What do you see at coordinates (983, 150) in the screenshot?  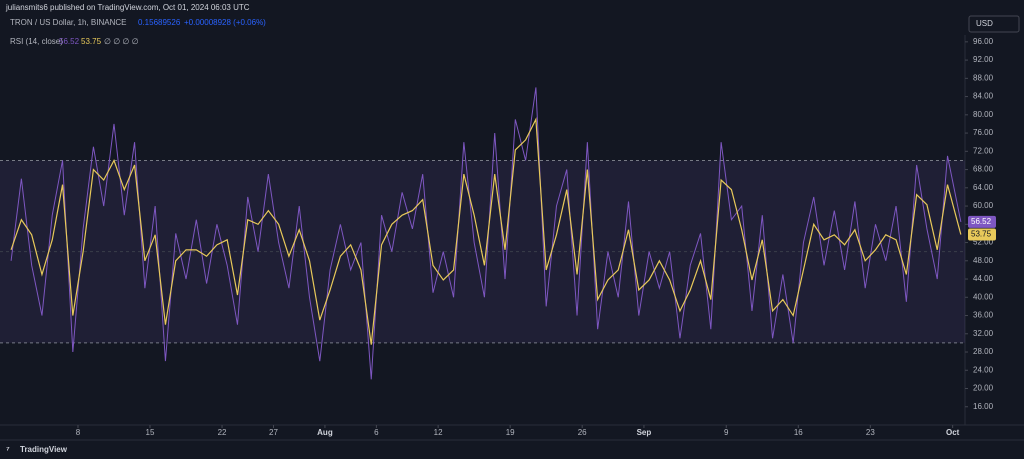 I see `y-tick-label: 72.00` at bounding box center [983, 150].